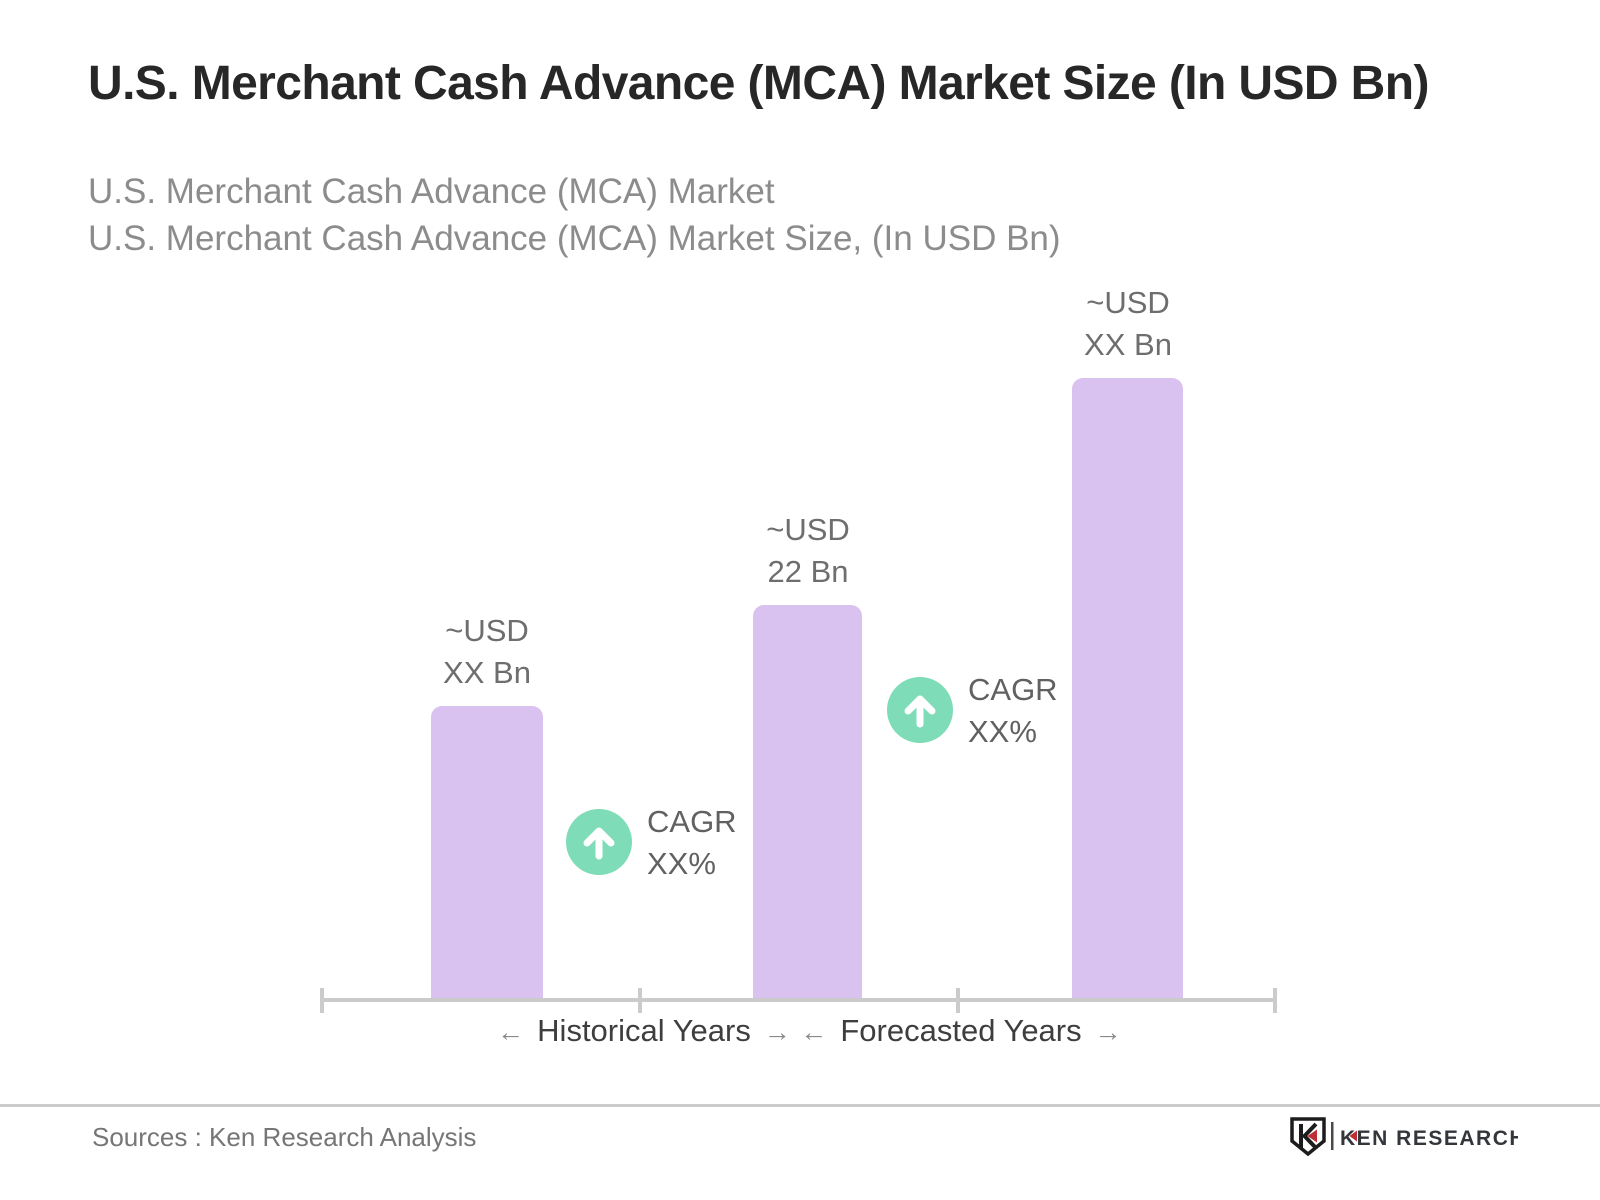 The width and height of the screenshot is (1600, 1200). Describe the element at coordinates (1013, 689) in the screenshot. I see `cagr2-line1: CAGR` at that location.